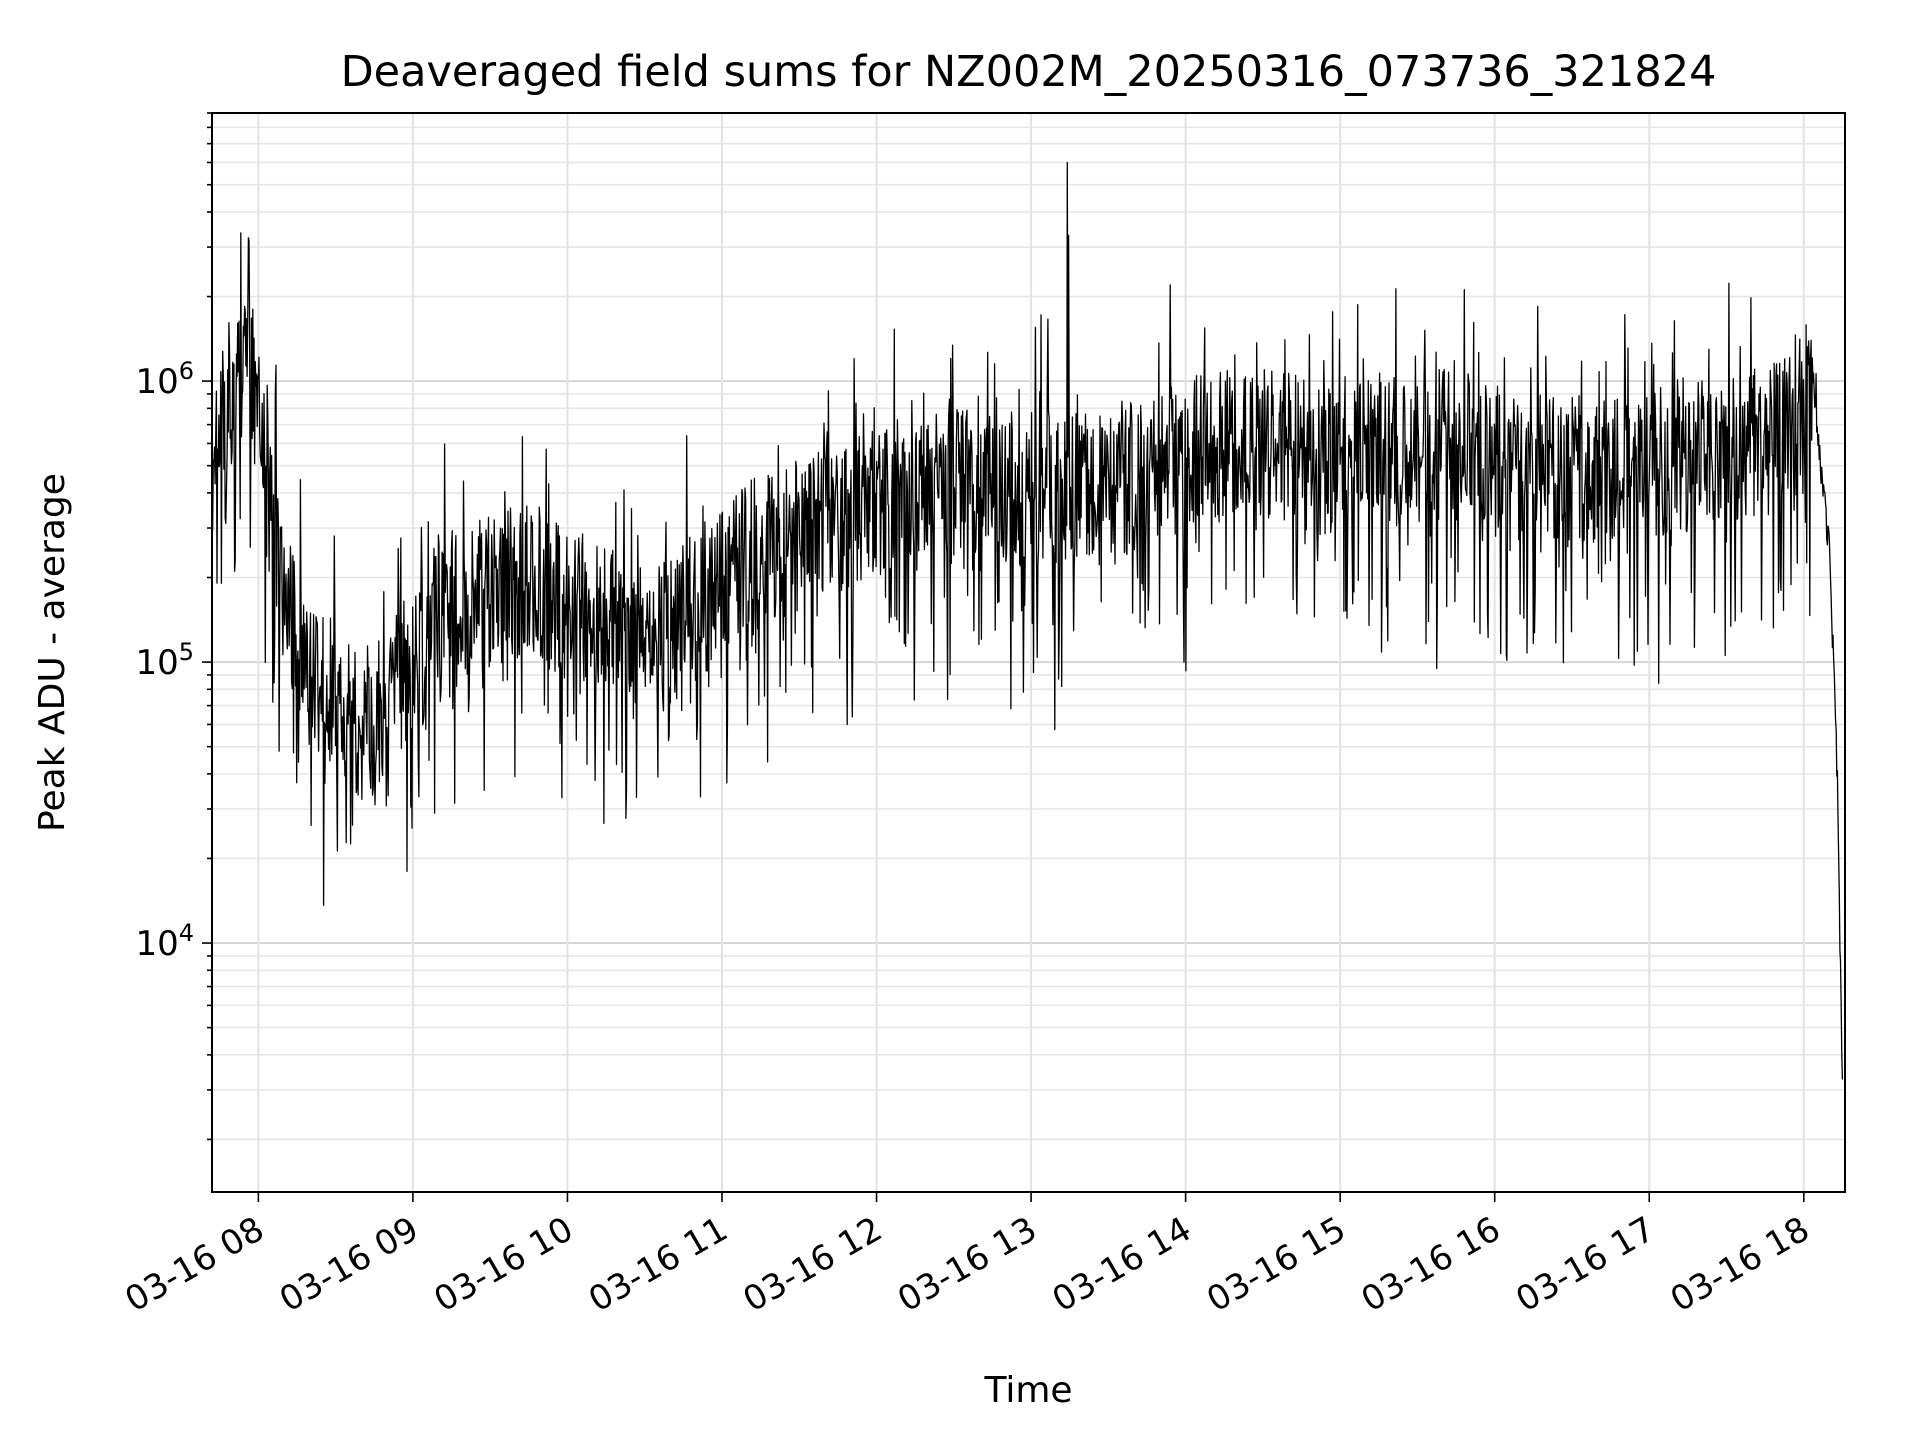  Describe the element at coordinates (1027, 1390) in the screenshot. I see `x-axis-label: Time` at that location.